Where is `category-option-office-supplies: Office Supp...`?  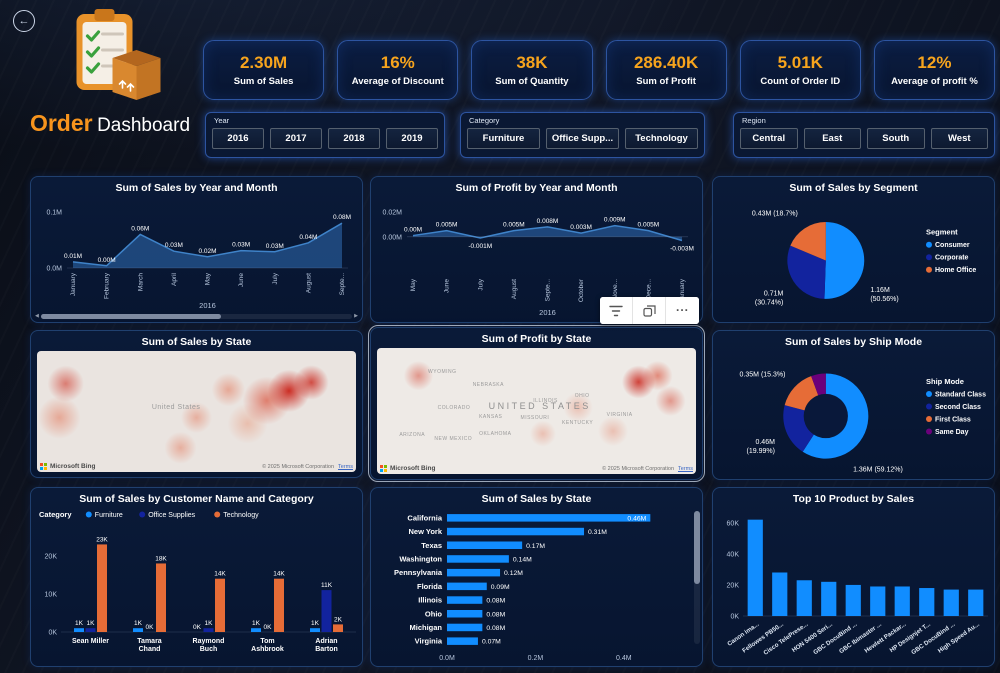 category-option-office-supplies: Office Supp... is located at coordinates (582, 138).